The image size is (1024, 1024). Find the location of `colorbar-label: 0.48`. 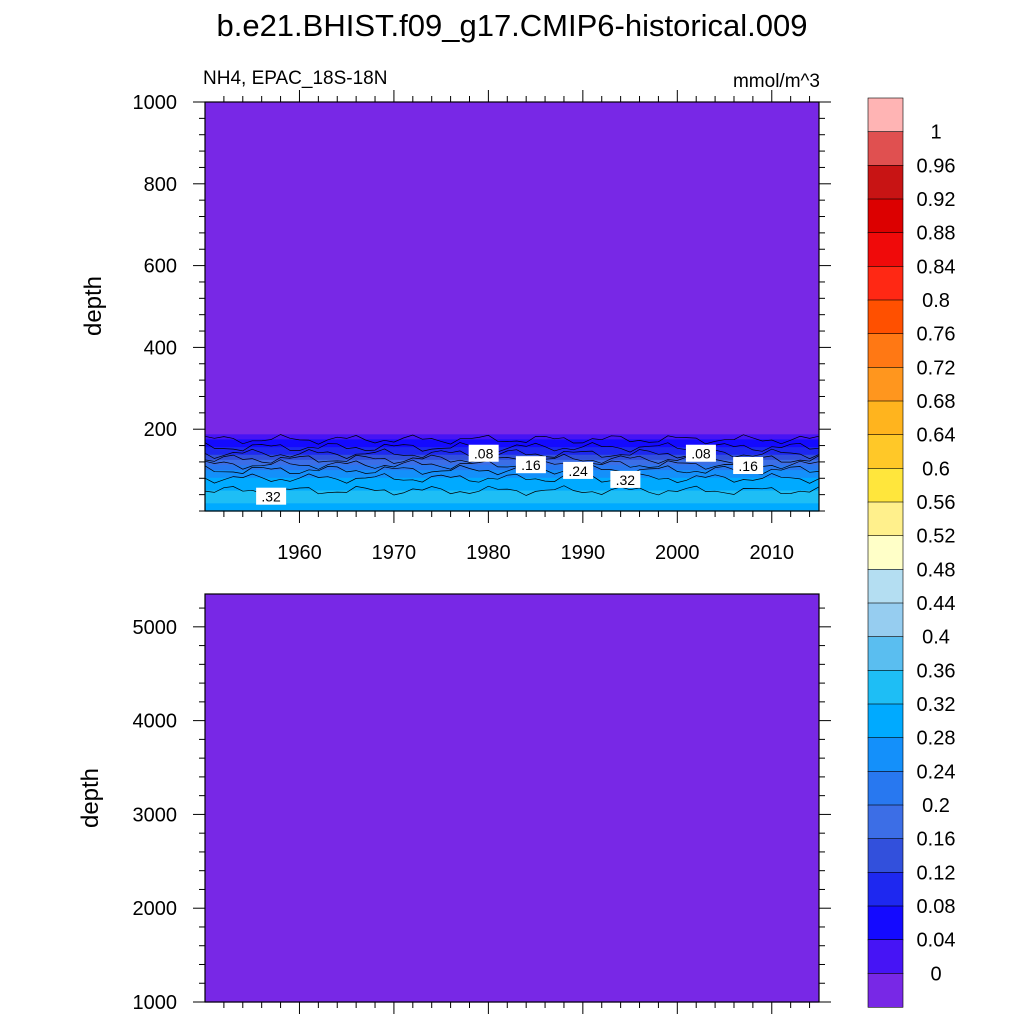

colorbar-label: 0.48 is located at coordinates (936, 570).